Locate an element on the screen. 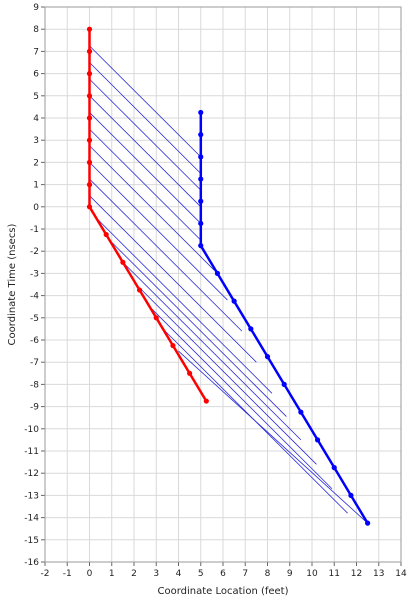 The width and height of the screenshot is (411, 600). y-tick-label: -4 is located at coordinates (34, 297).